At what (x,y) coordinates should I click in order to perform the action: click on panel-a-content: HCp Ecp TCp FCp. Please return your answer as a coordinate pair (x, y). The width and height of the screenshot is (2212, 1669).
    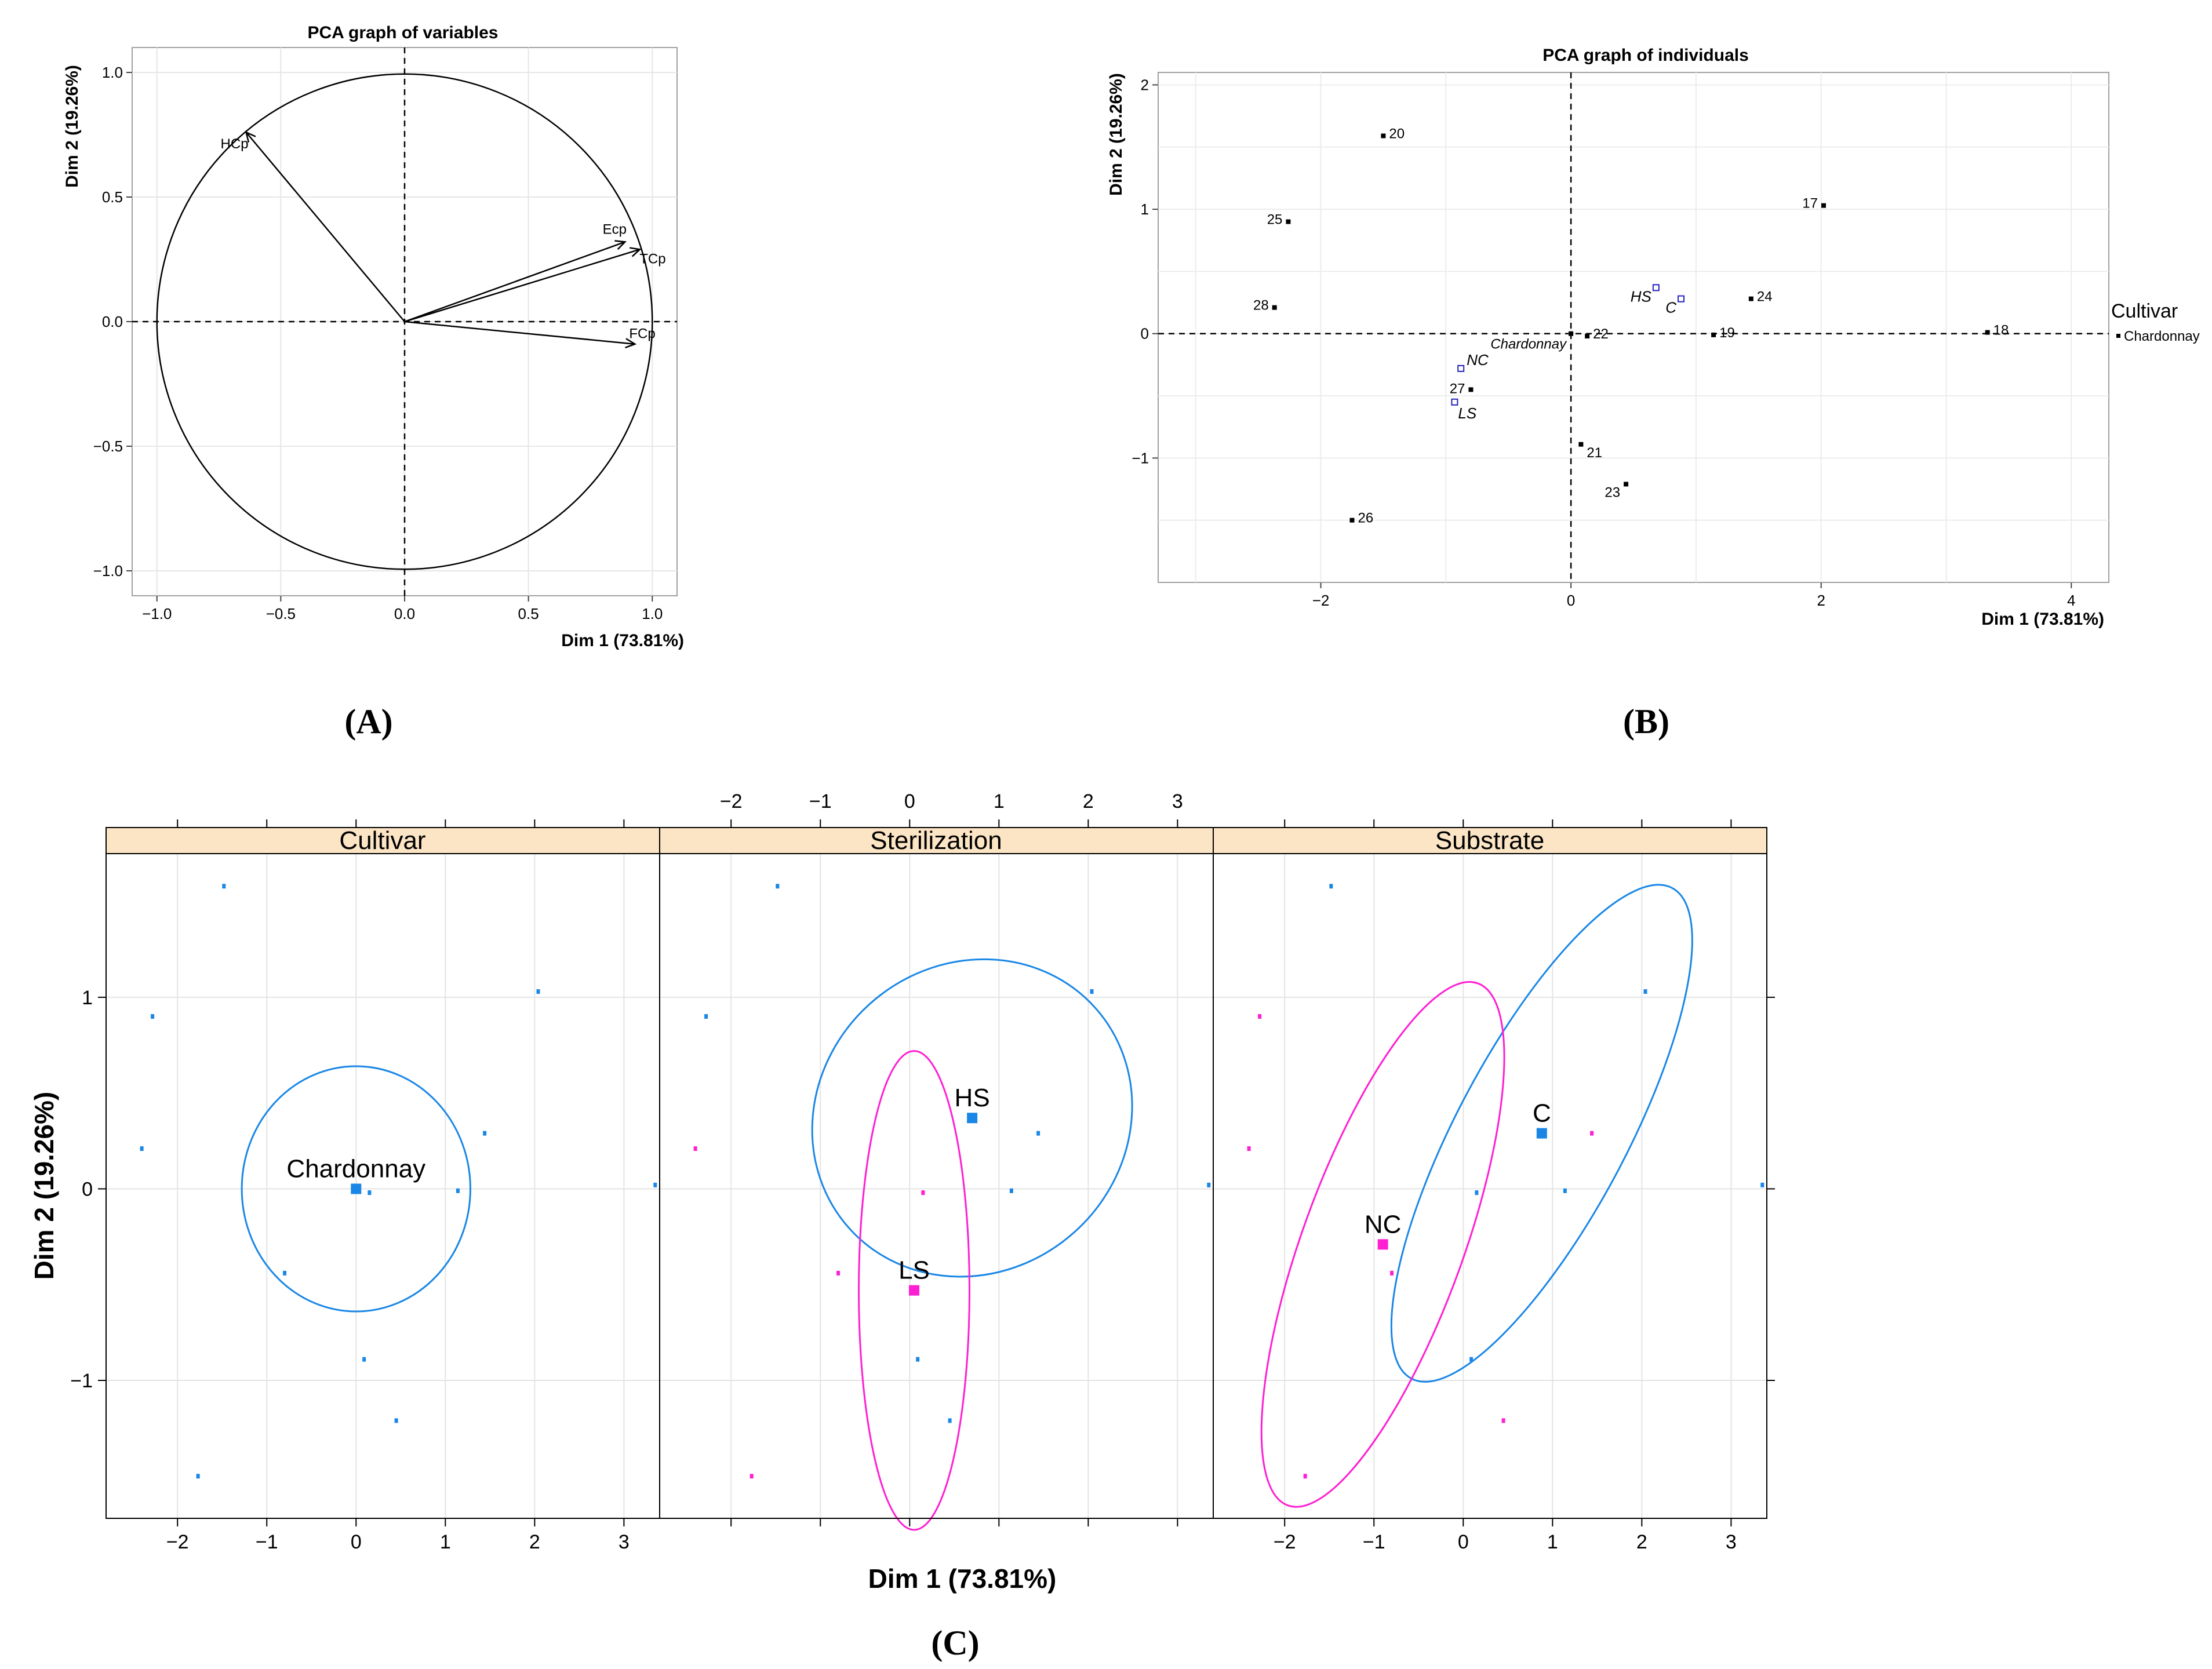
    Looking at the image, I should click on (404, 322).